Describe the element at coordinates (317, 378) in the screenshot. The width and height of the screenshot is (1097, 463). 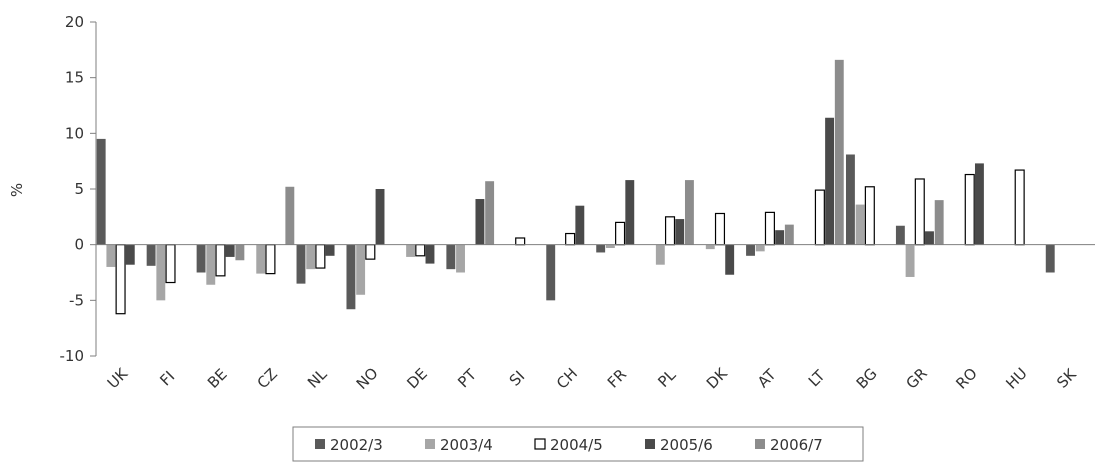
I see `x-tick-label: NL` at that location.